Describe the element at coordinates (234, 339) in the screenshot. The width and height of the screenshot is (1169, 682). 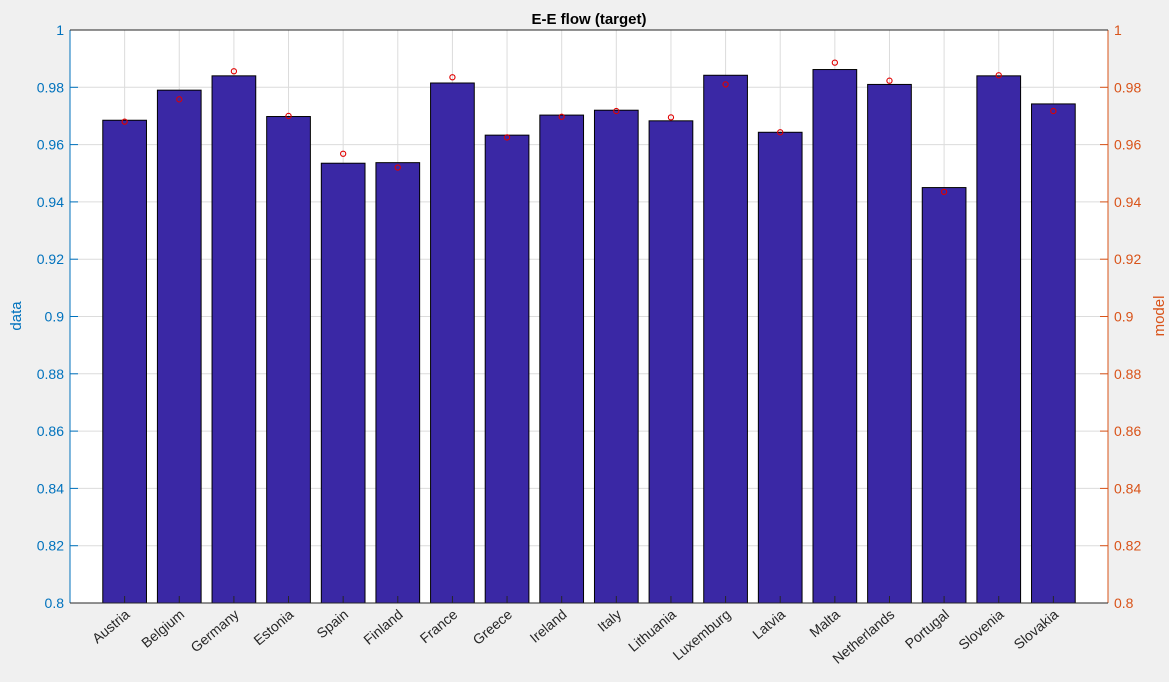
I see `bar-germany` at that location.